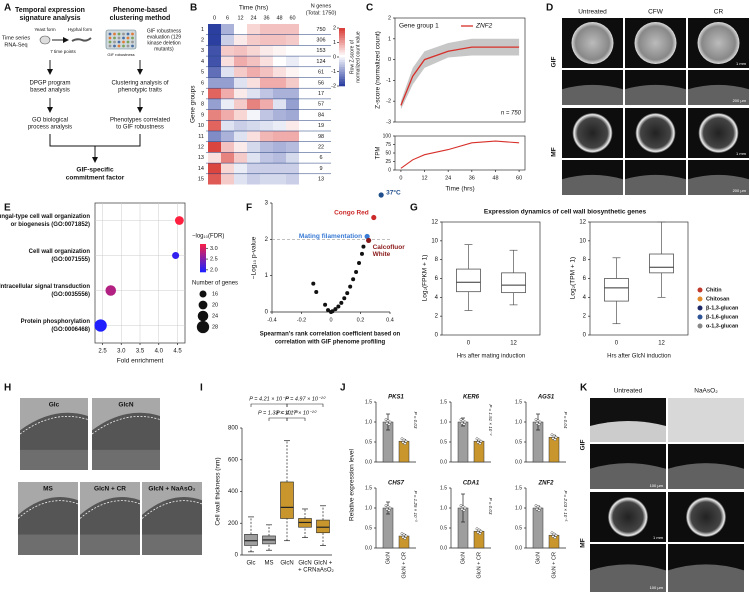  I want to click on colony-edge, so click(592, 94).